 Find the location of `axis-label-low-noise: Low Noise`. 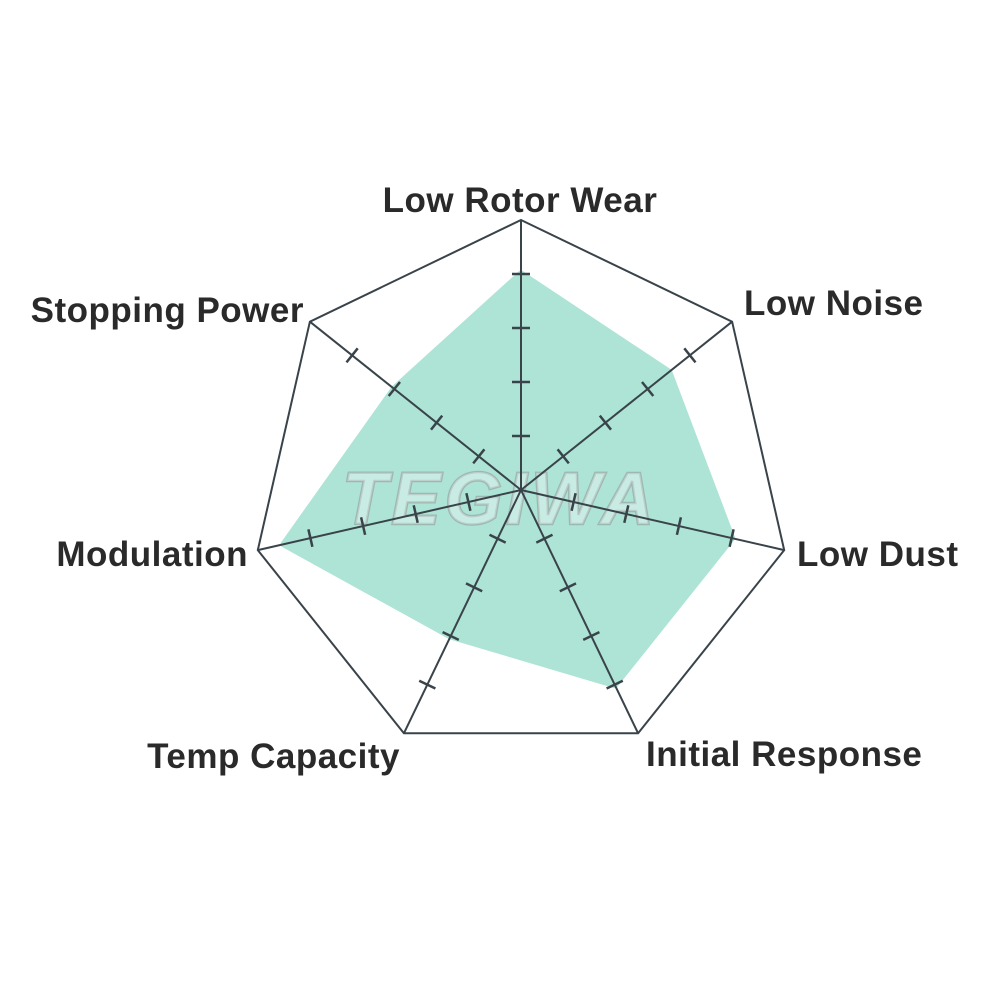

axis-label-low-noise: Low Noise is located at coordinates (834, 303).